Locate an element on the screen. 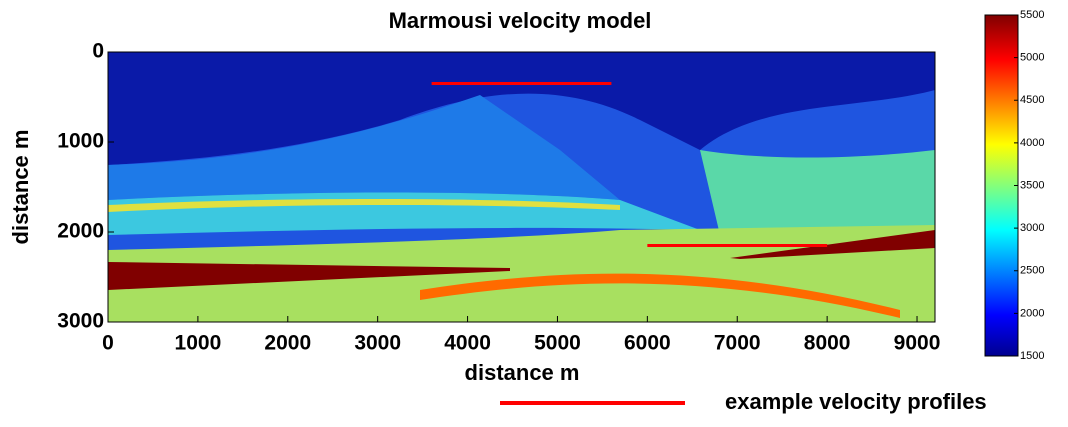 Image resolution: width=1068 pixels, height=427 pixels. y-tick-label: 1000 is located at coordinates (80, 141).